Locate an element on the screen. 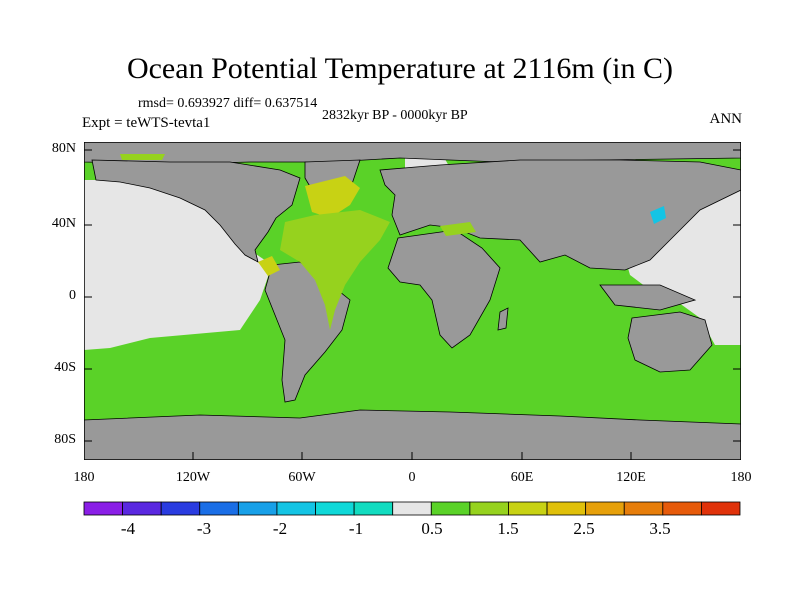 The width and height of the screenshot is (800, 600). season-label: ANN is located at coordinates (726, 119).